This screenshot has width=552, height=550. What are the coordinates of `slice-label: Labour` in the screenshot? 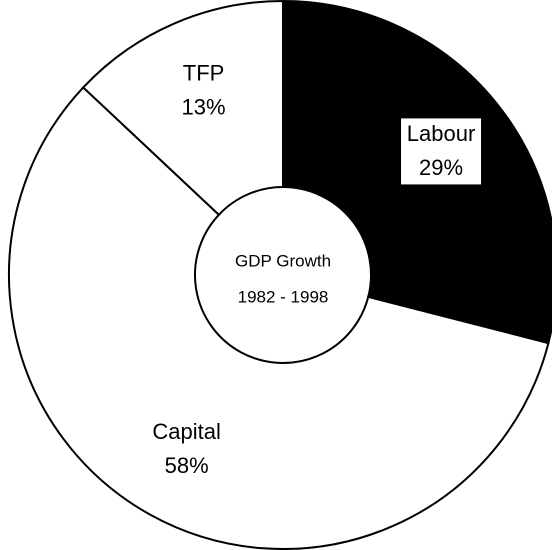 It's located at (441, 133).